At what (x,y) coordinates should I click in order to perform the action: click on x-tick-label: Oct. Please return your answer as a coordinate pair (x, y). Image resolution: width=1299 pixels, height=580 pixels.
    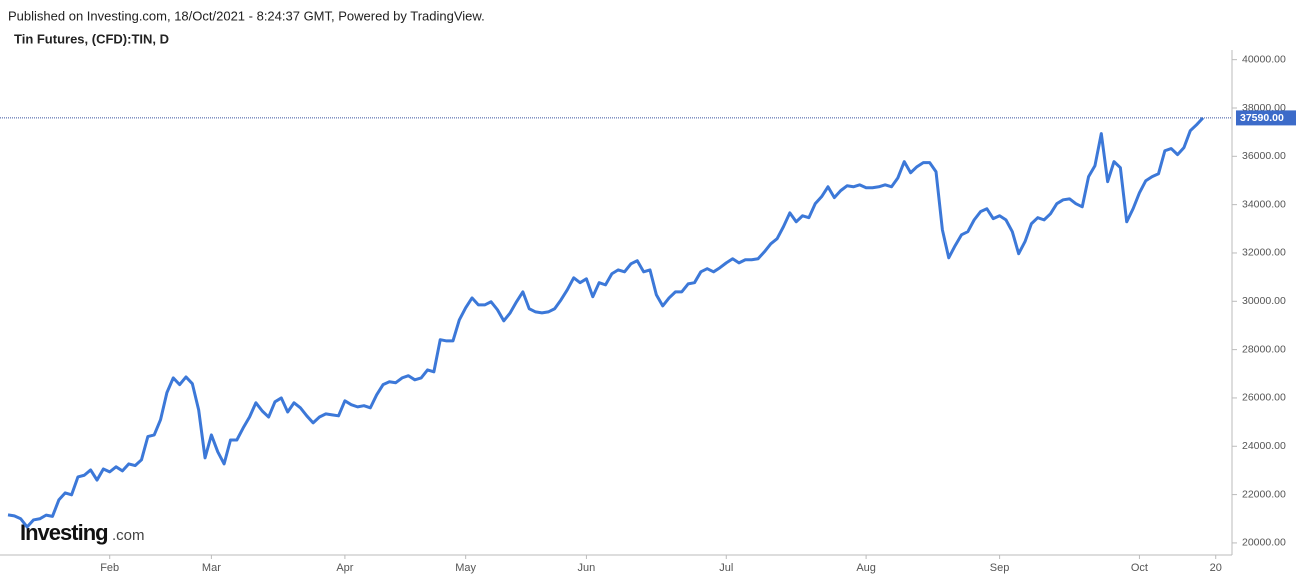
    Looking at the image, I should click on (1139, 568).